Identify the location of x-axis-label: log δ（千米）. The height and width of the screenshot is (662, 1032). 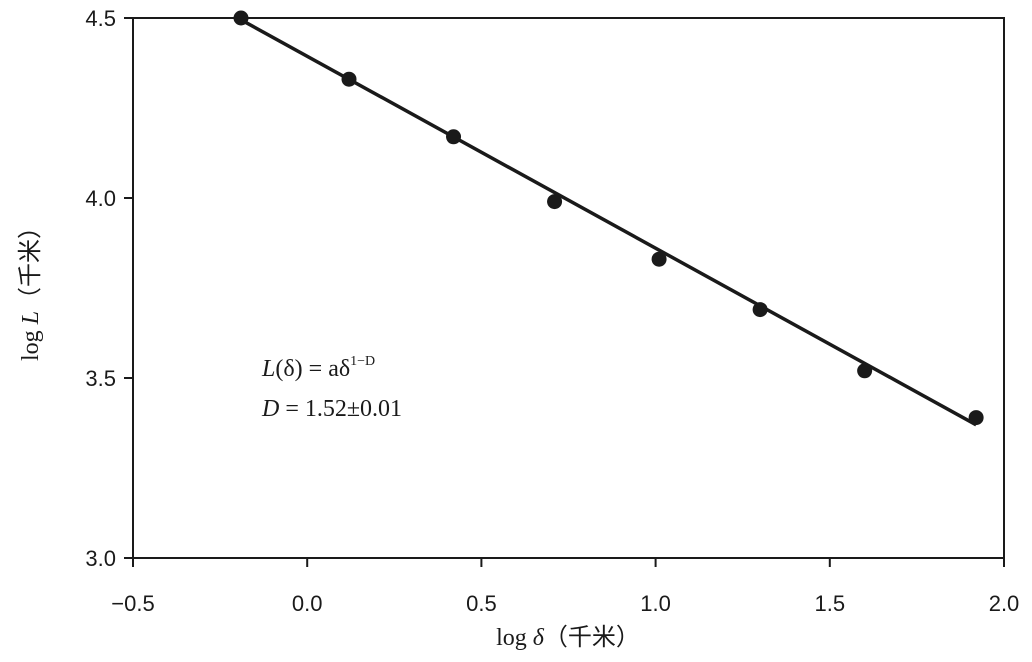
(568, 637).